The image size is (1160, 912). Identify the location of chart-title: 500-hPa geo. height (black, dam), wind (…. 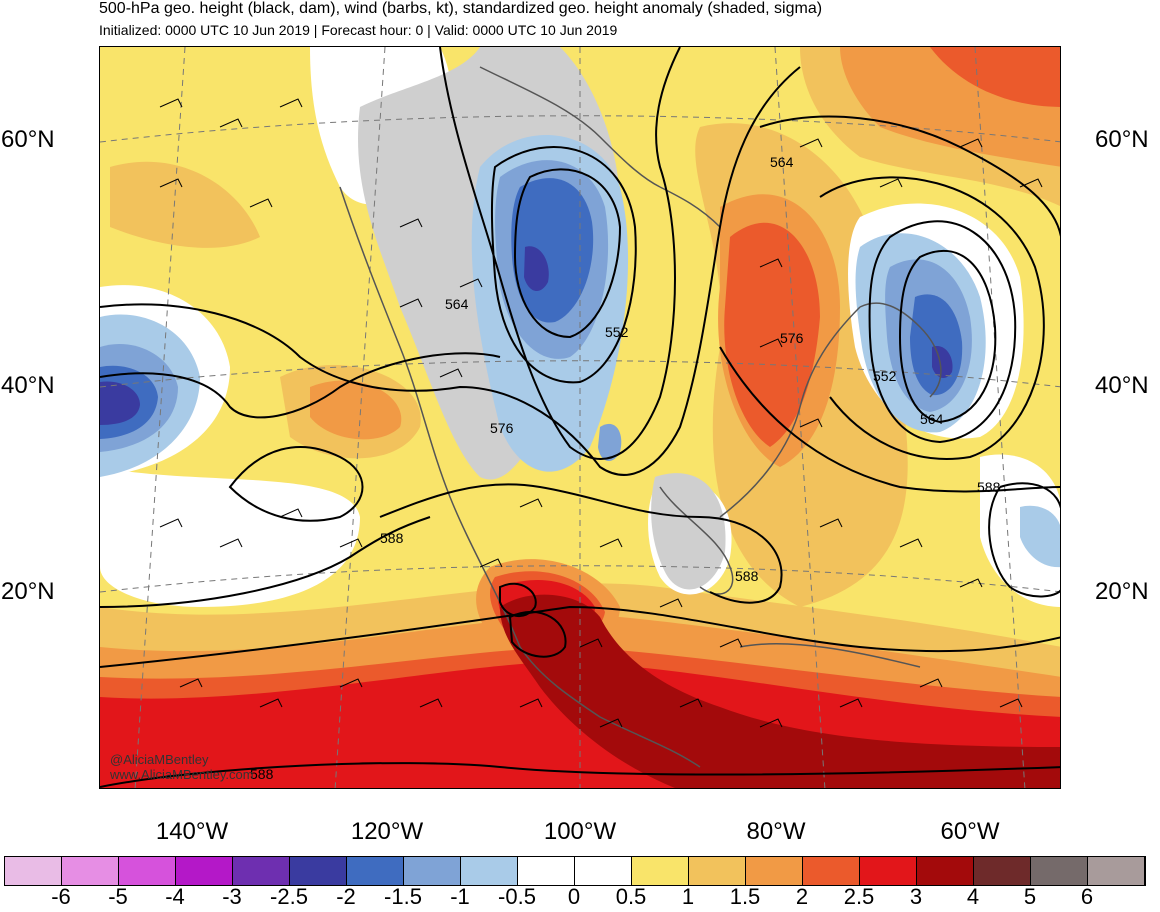
(461, 8).